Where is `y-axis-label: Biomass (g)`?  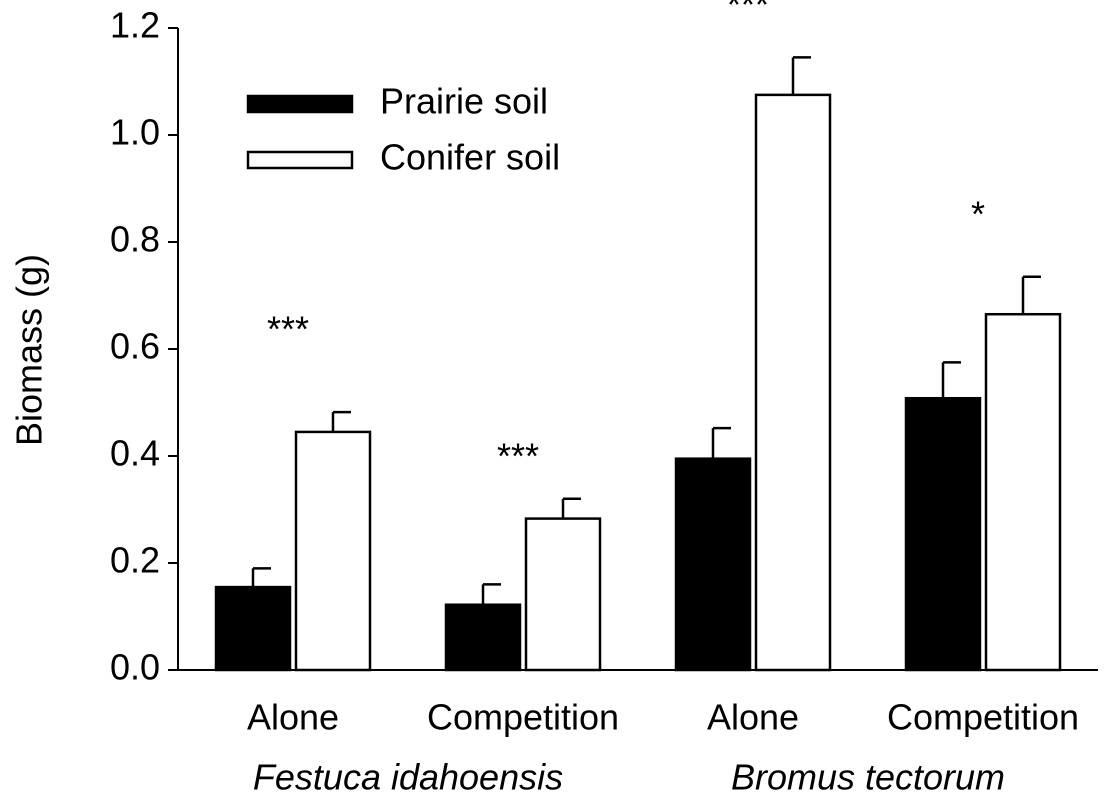 y-axis-label: Biomass (g) is located at coordinates (29, 350).